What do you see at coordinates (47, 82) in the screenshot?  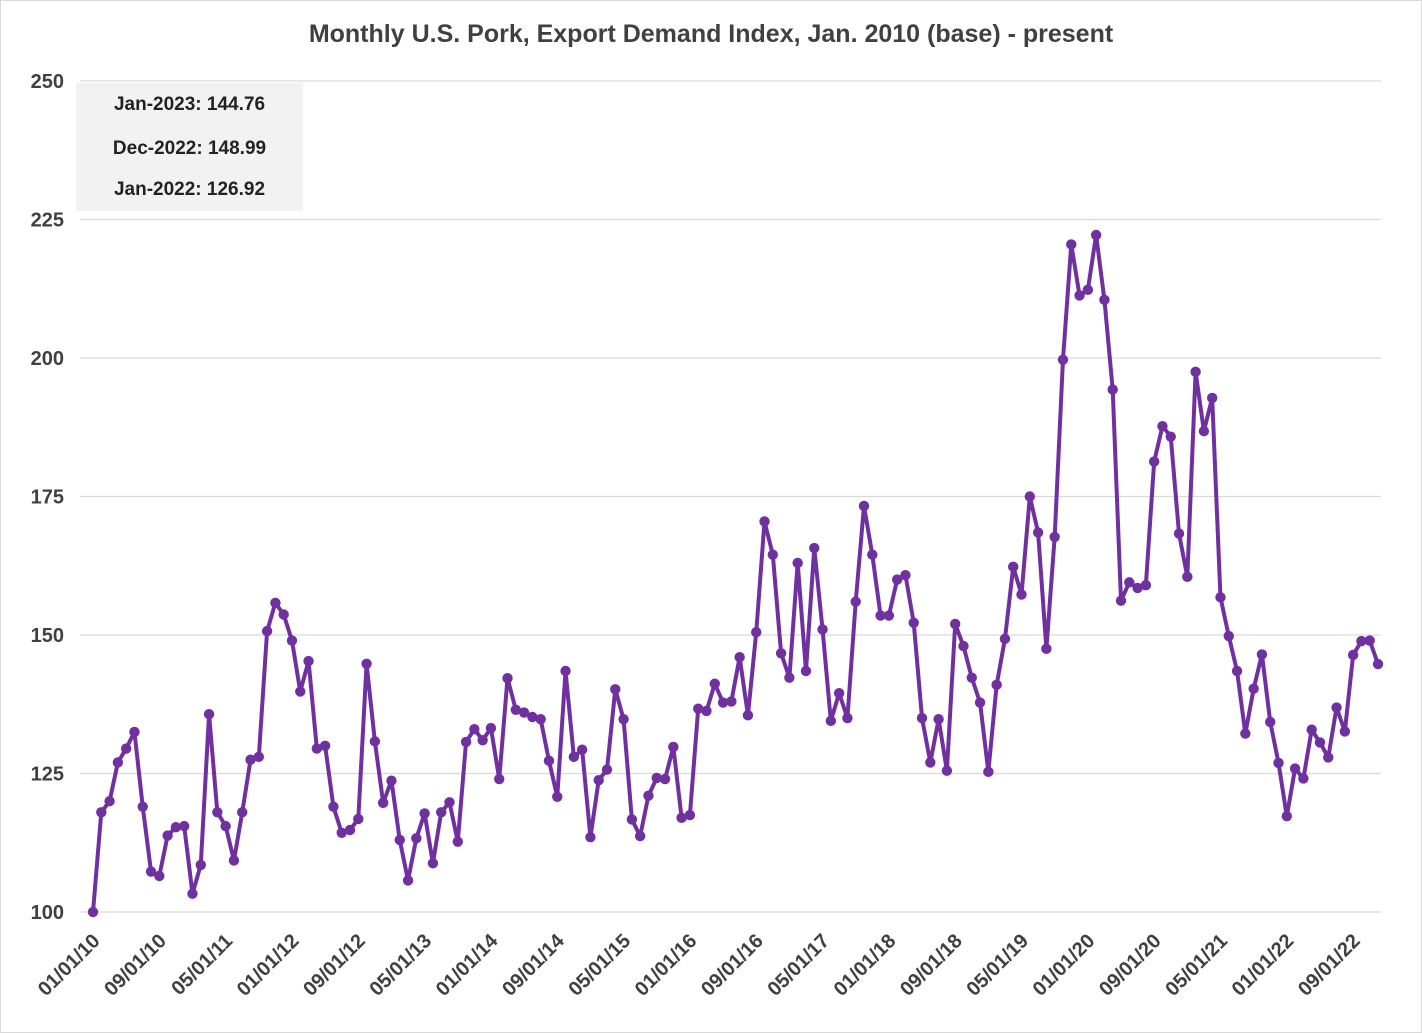 I see `y-tick-label: 250` at bounding box center [47, 82].